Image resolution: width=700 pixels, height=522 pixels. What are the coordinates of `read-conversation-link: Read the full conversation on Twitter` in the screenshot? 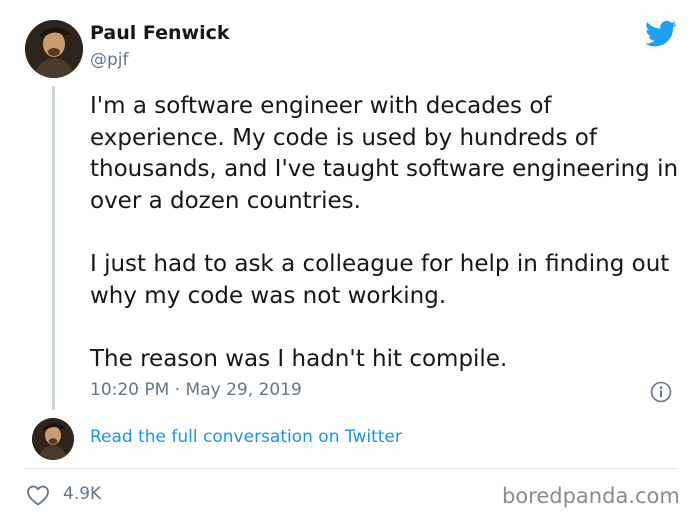 It's located at (246, 437).